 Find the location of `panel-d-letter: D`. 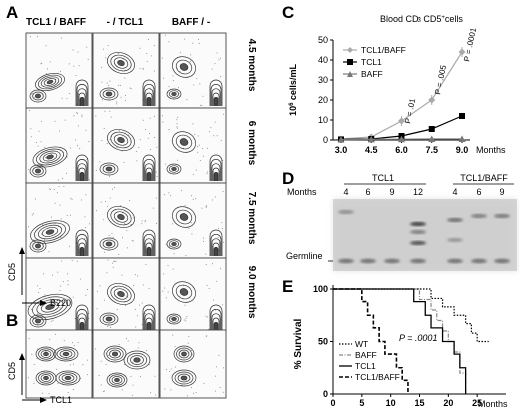

panel-d-letter: D is located at coordinates (288, 178).